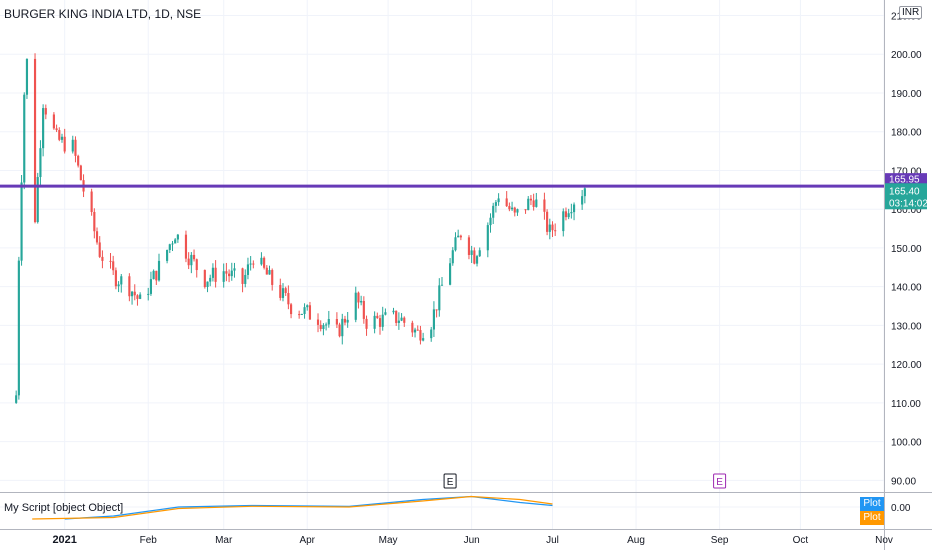 This screenshot has width=932, height=550. Describe the element at coordinates (307, 540) in the screenshot. I see `time-tick-label: Apr` at that location.